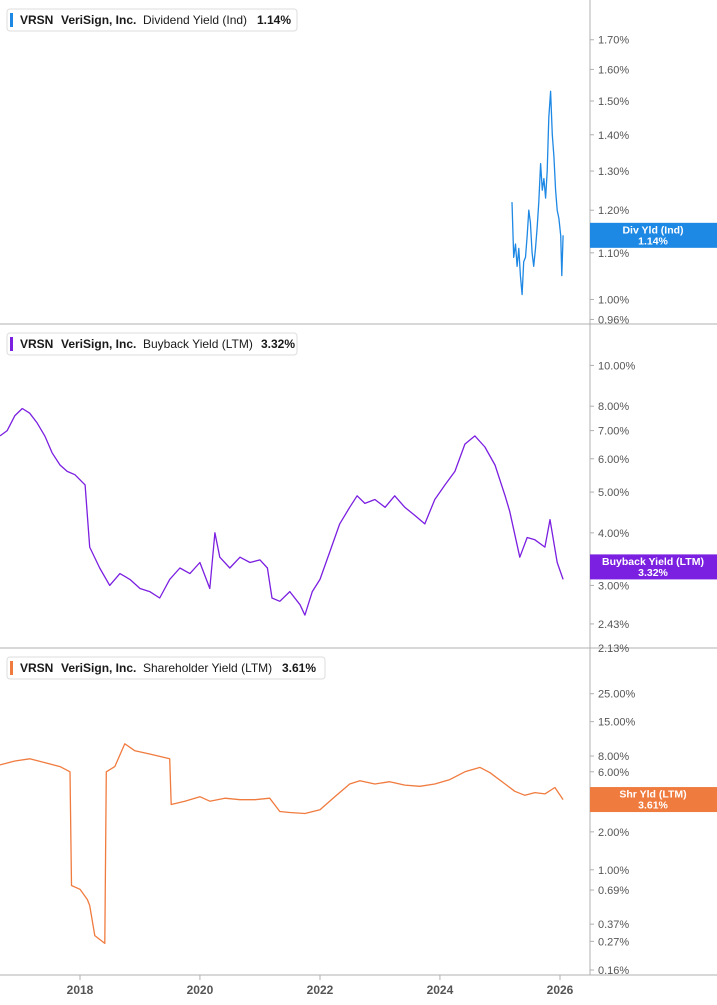 The width and height of the screenshot is (717, 1005). I want to click on flag-label: Div Yld (Ind), so click(652, 230).